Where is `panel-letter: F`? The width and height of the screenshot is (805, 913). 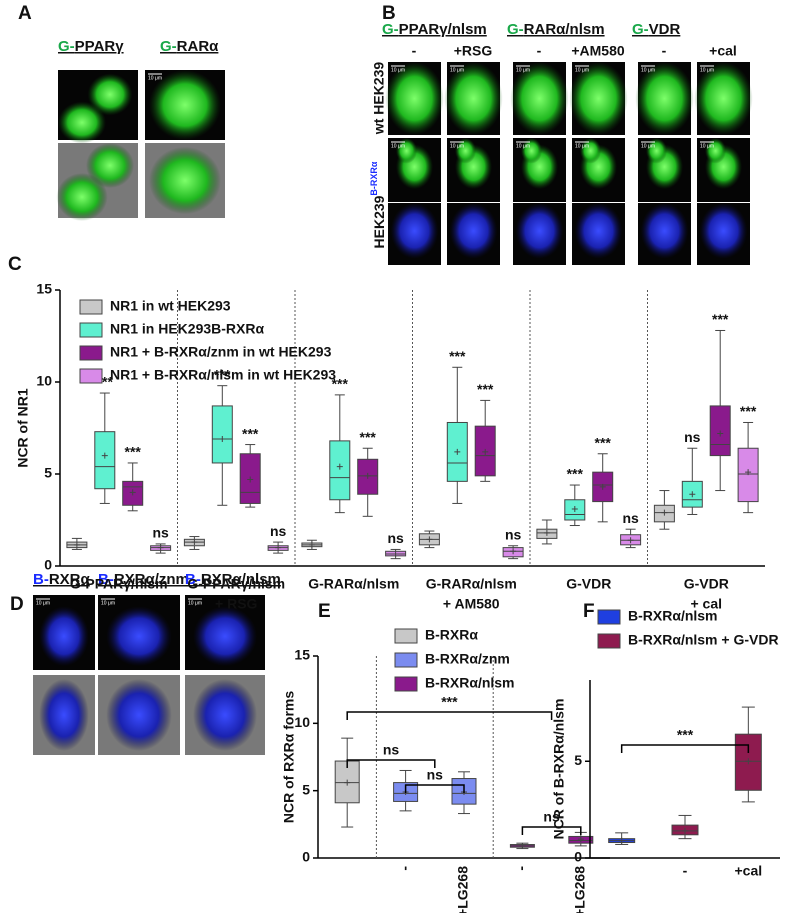 panel-letter: F is located at coordinates (589, 611).